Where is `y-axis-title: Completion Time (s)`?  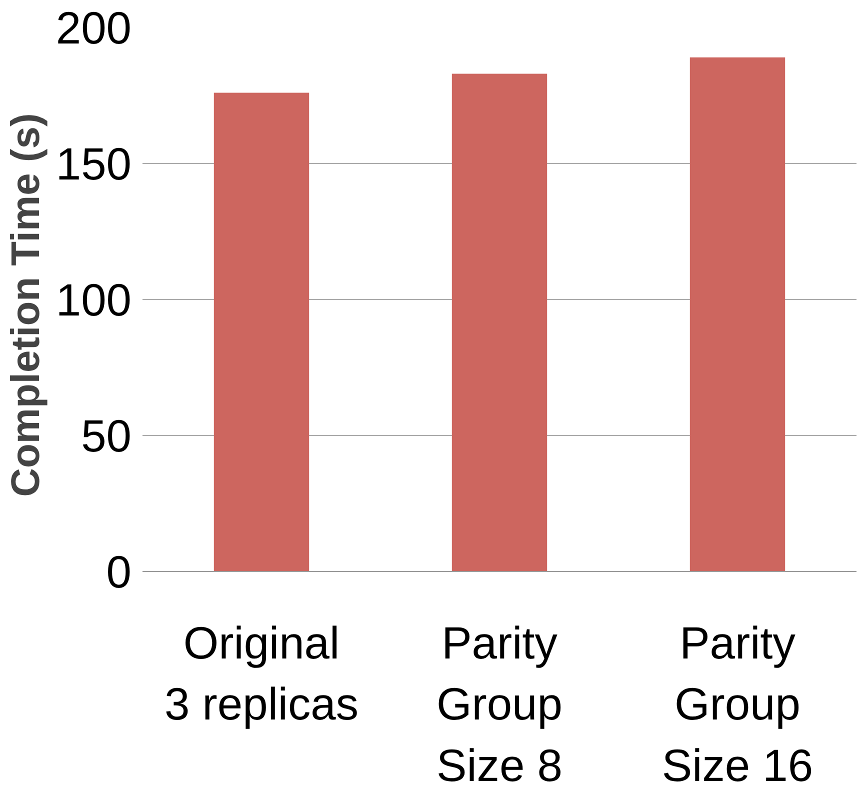 y-axis-title: Completion Time (s) is located at coordinates (26, 305).